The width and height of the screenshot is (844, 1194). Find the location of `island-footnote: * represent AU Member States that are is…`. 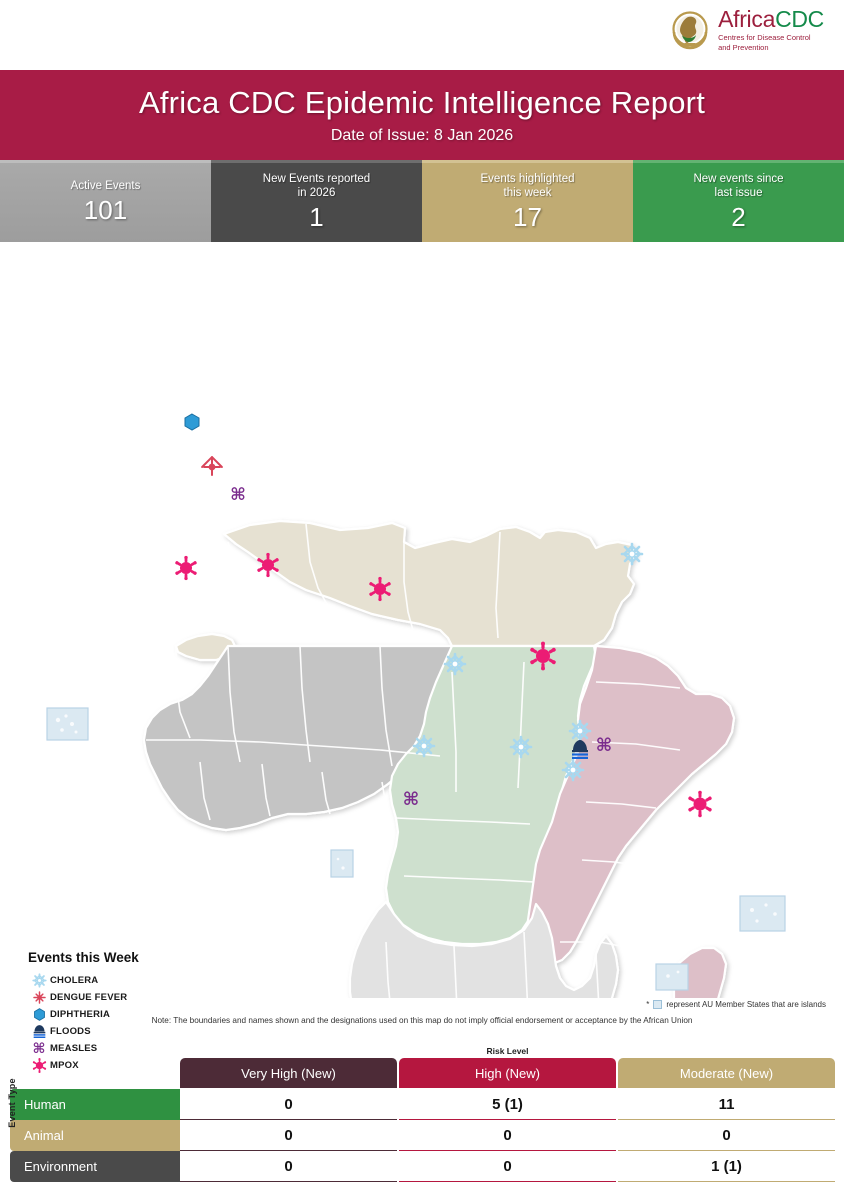

island-footnote: * represent AU Member States that are is… is located at coordinates (736, 1004).